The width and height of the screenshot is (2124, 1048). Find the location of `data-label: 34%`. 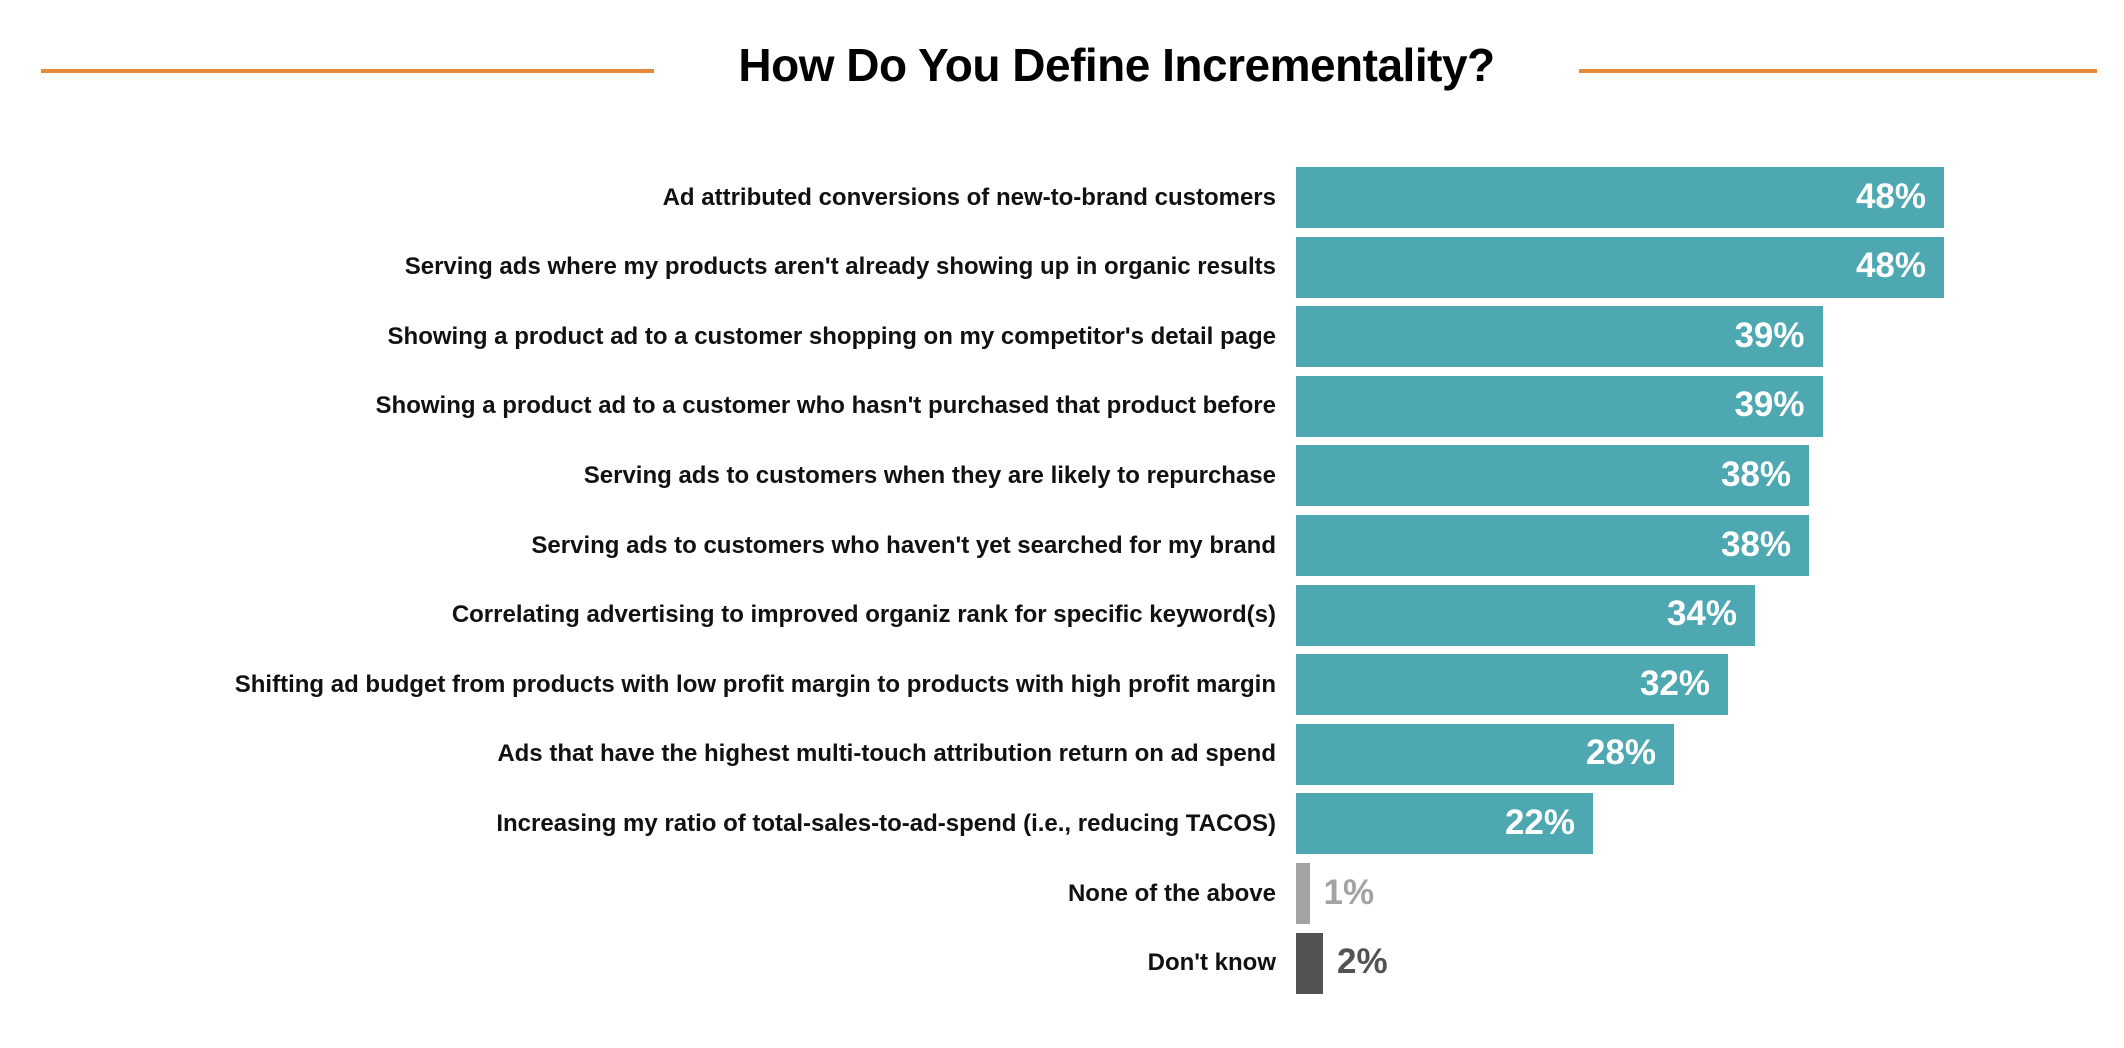

data-label: 34% is located at coordinates (1701, 614).